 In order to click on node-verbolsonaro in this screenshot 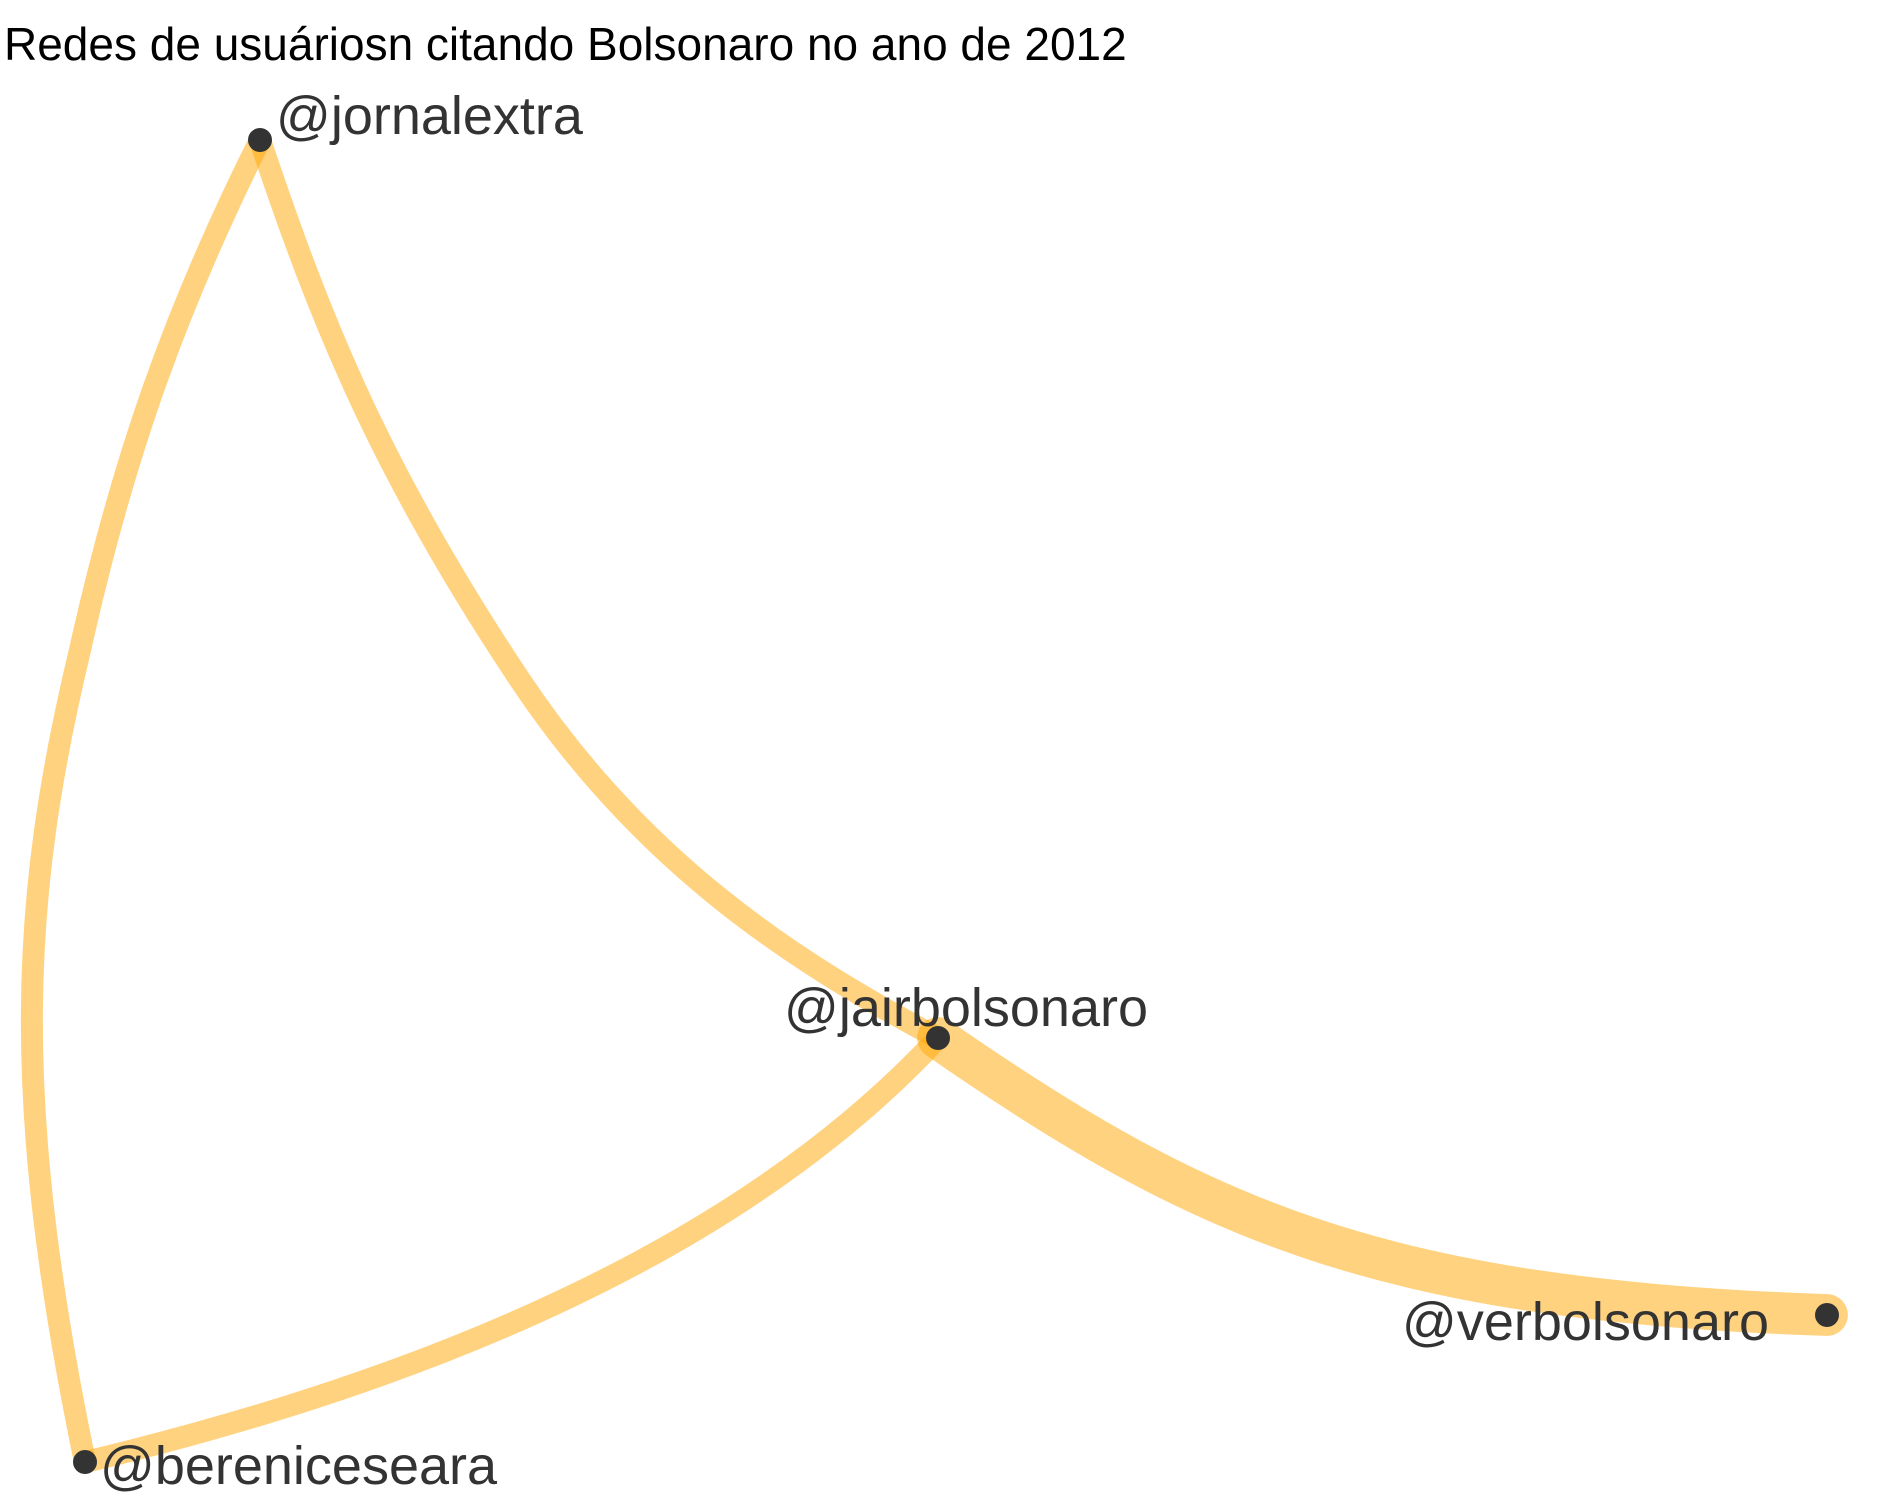, I will do `click(1827, 1315)`.